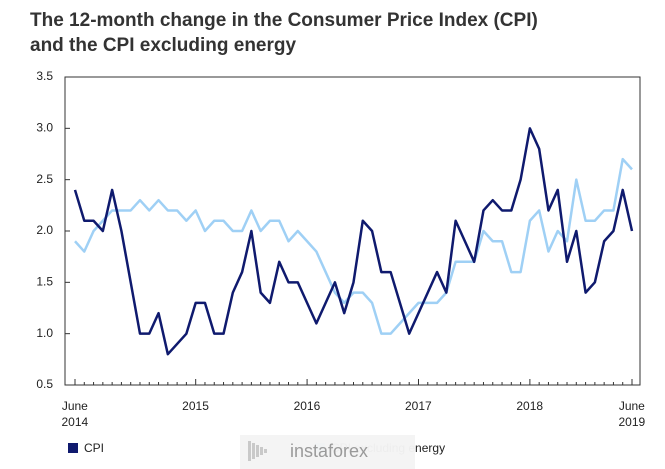 Image resolution: width=665 pixels, height=469 pixels. I want to click on legend-swatch, so click(73, 448).